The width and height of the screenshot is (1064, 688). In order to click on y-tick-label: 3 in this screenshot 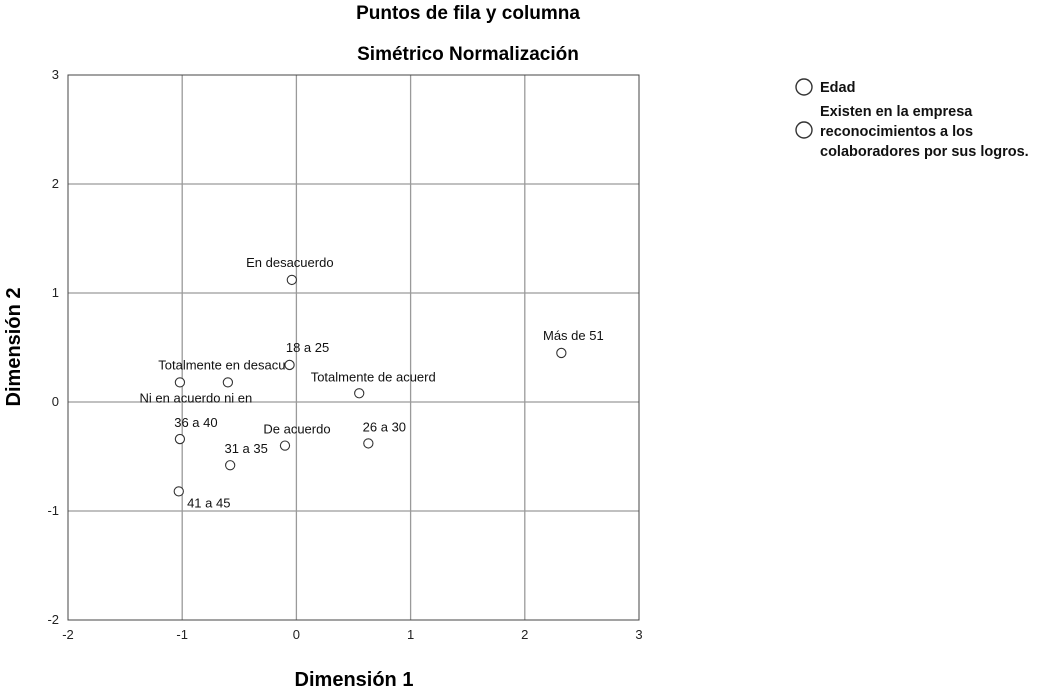, I will do `click(55, 74)`.